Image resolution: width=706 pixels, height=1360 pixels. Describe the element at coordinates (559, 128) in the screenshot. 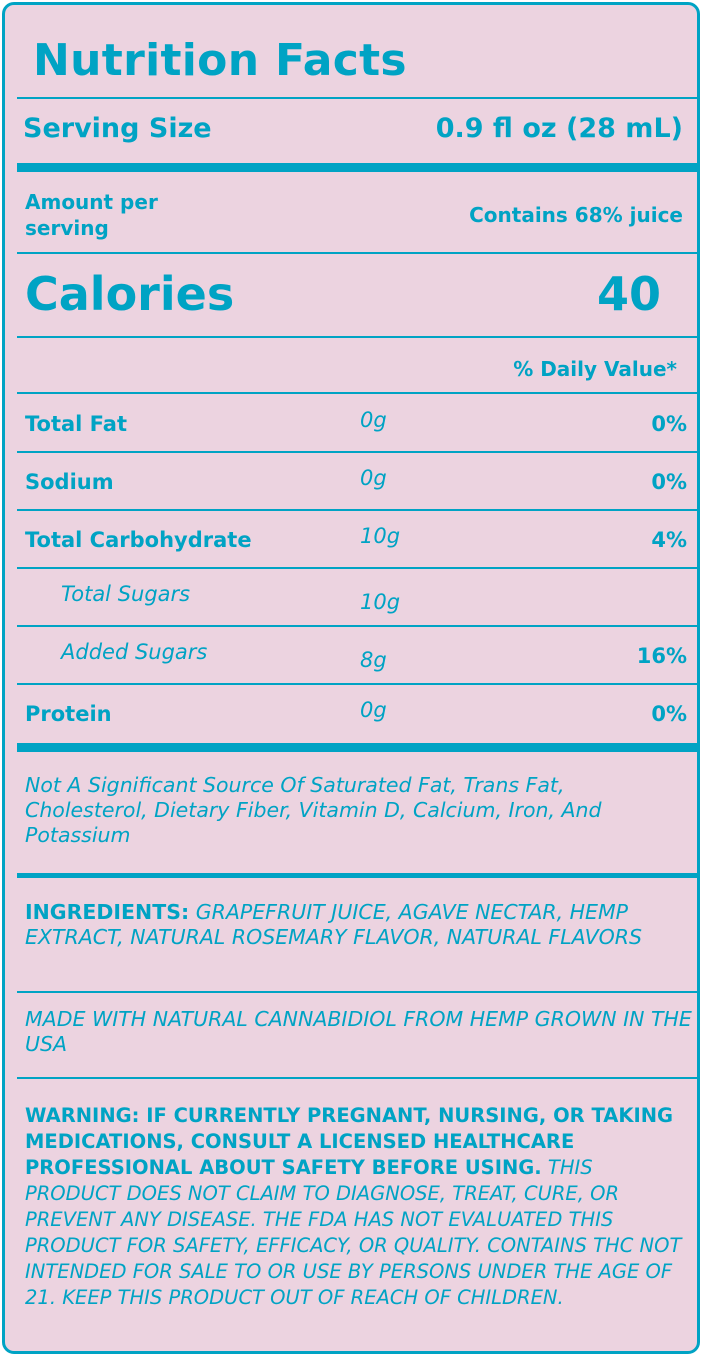

I see `serving-size-value: 0.9 fl oz (28 mL)` at that location.